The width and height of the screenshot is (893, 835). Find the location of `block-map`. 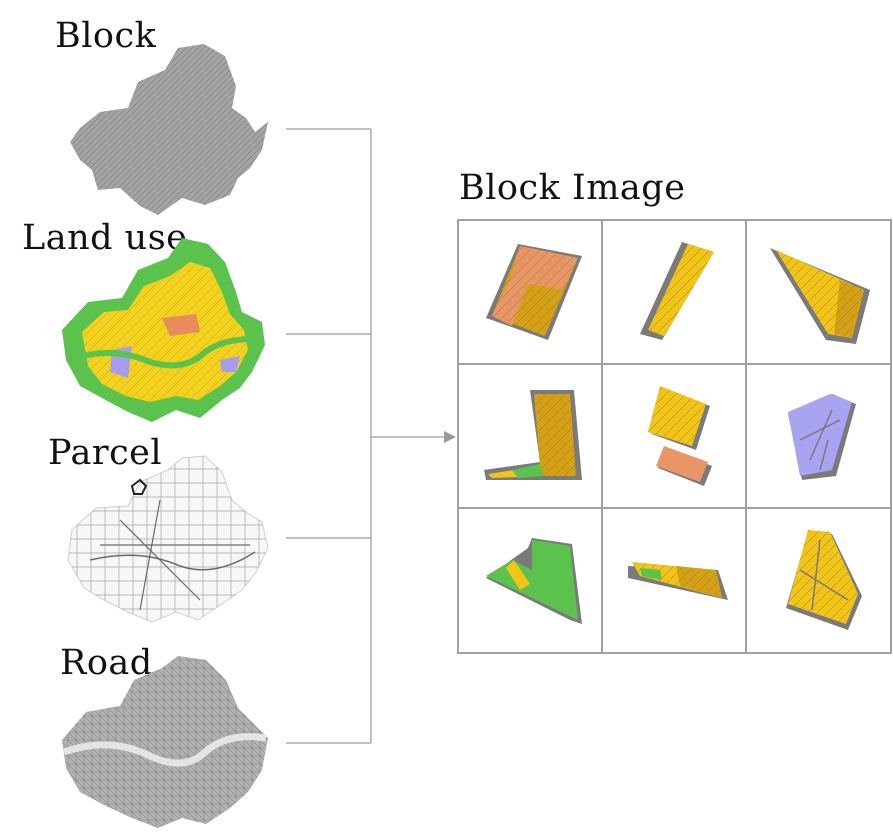

block-map is located at coordinates (169, 129).